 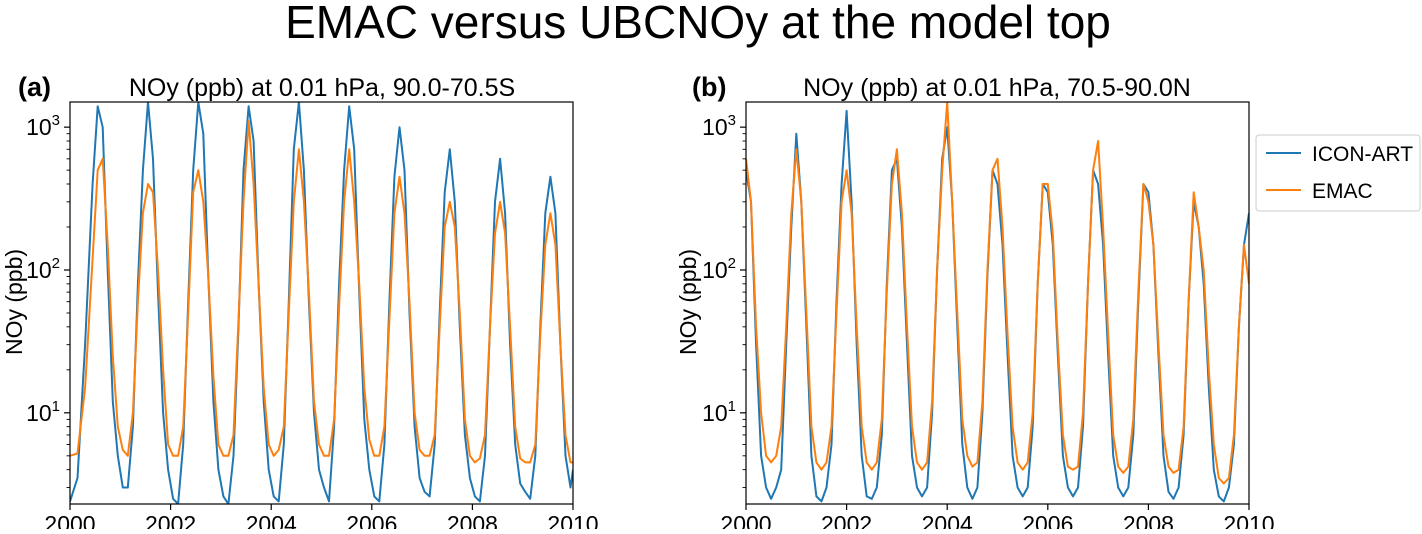 I want to click on panel-label: (b), so click(x=709, y=87).